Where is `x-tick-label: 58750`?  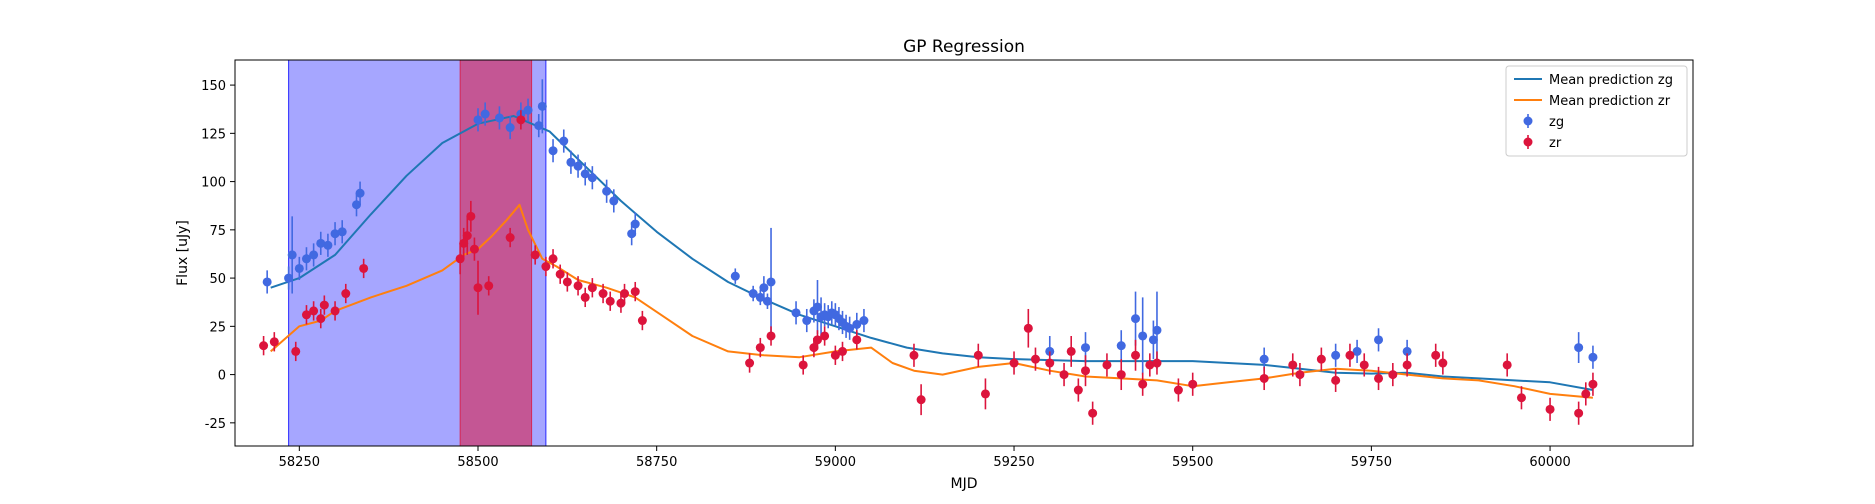
x-tick-label: 58750 is located at coordinates (656, 462).